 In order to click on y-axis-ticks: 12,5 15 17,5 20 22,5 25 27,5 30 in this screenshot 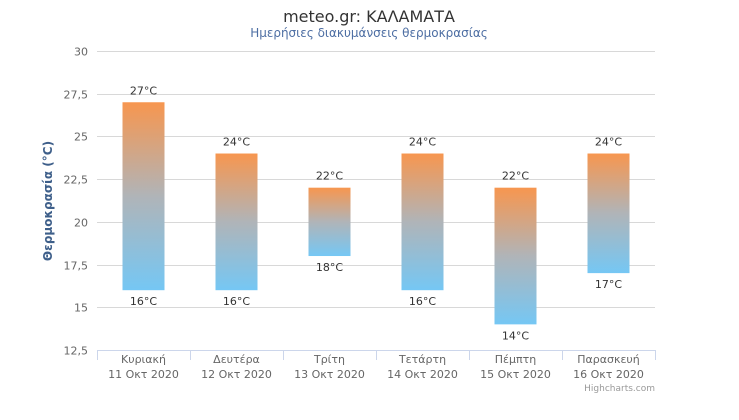, I will do `click(76, 202)`.